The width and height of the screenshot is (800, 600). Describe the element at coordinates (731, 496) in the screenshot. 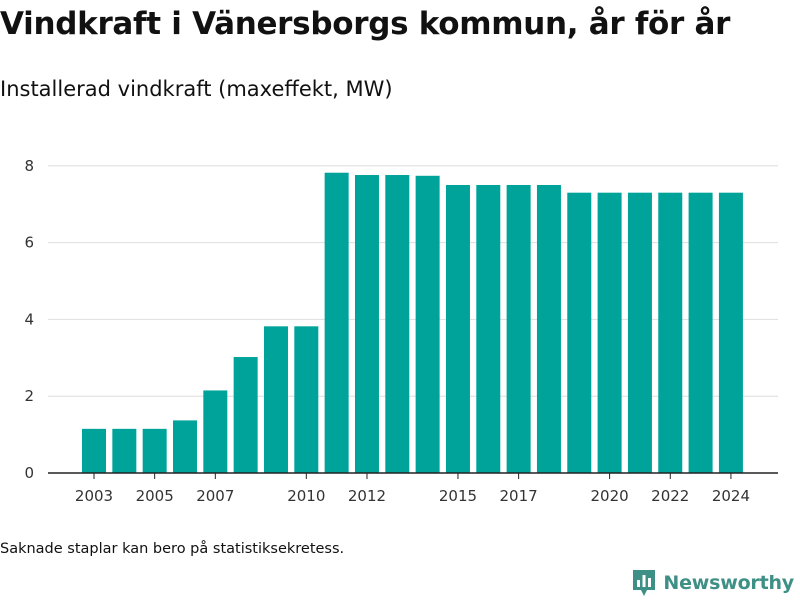

I see `x-tick-label: 2024` at that location.